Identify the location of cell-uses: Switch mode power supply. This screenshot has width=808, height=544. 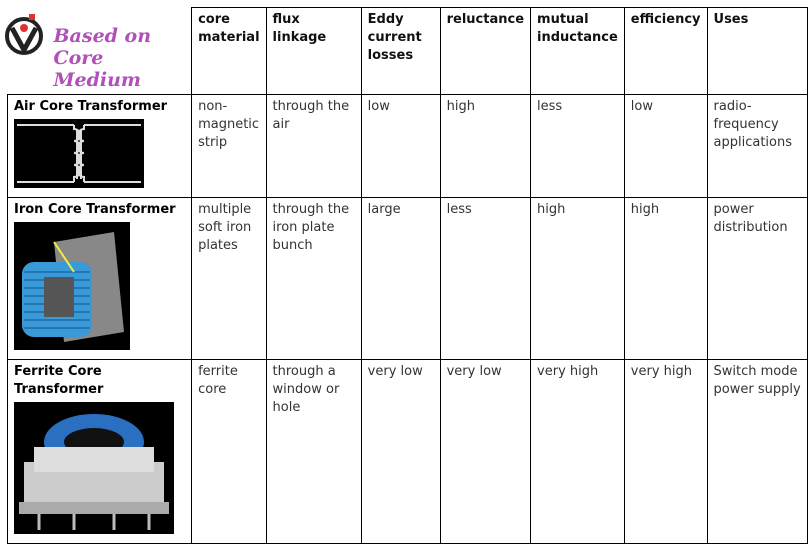
(757, 451).